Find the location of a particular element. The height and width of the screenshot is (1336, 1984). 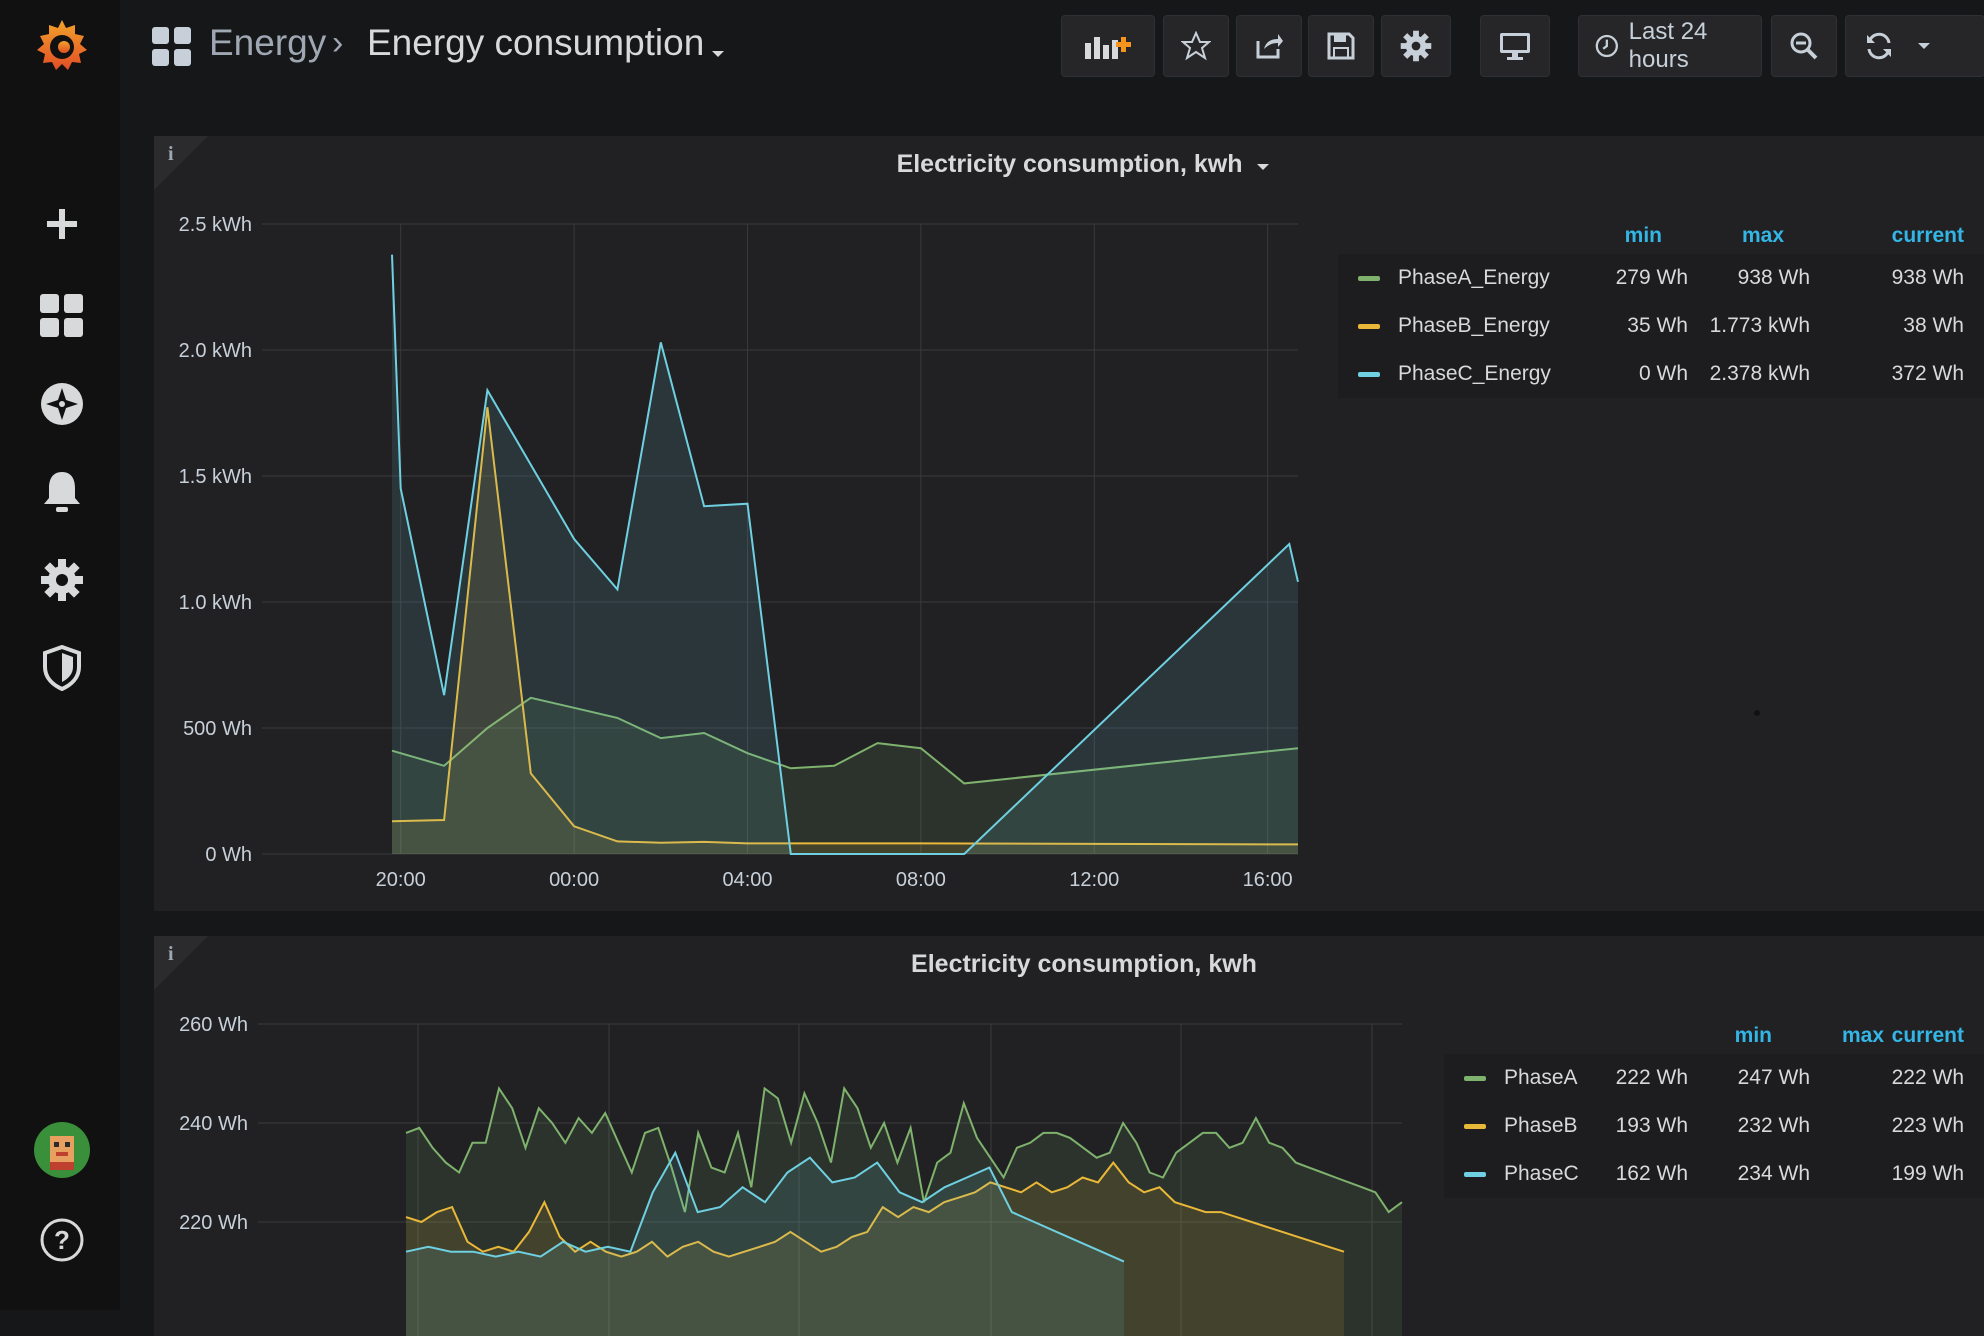

alerting-bell-icon is located at coordinates (62, 492).